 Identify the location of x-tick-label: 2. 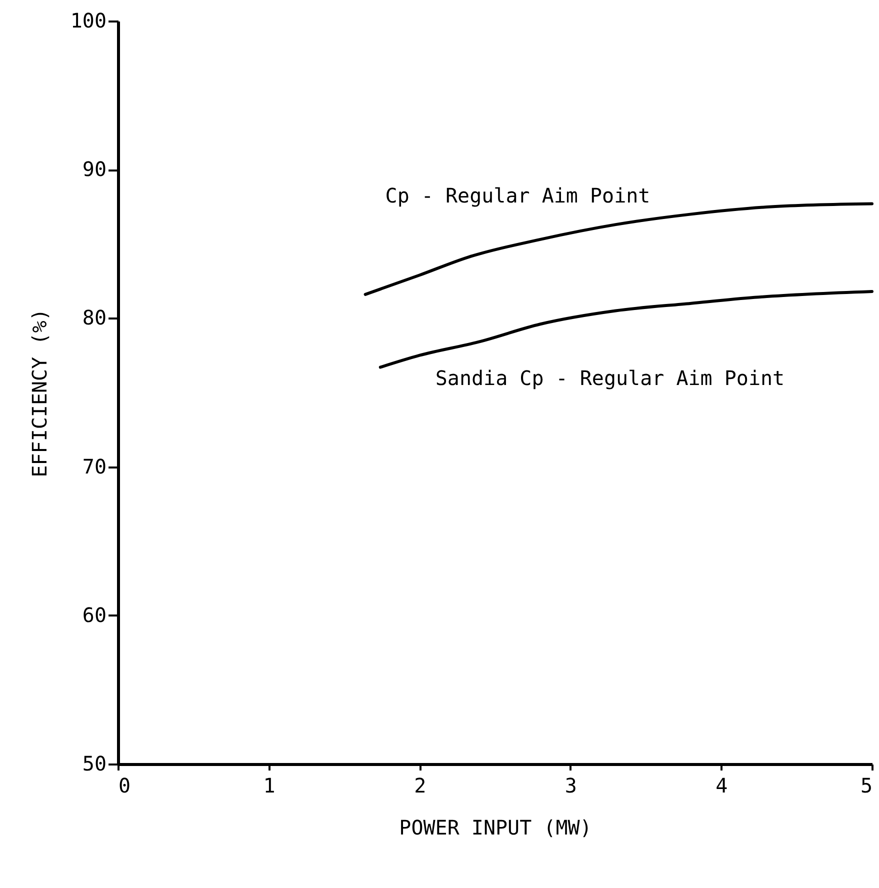
(420, 786).